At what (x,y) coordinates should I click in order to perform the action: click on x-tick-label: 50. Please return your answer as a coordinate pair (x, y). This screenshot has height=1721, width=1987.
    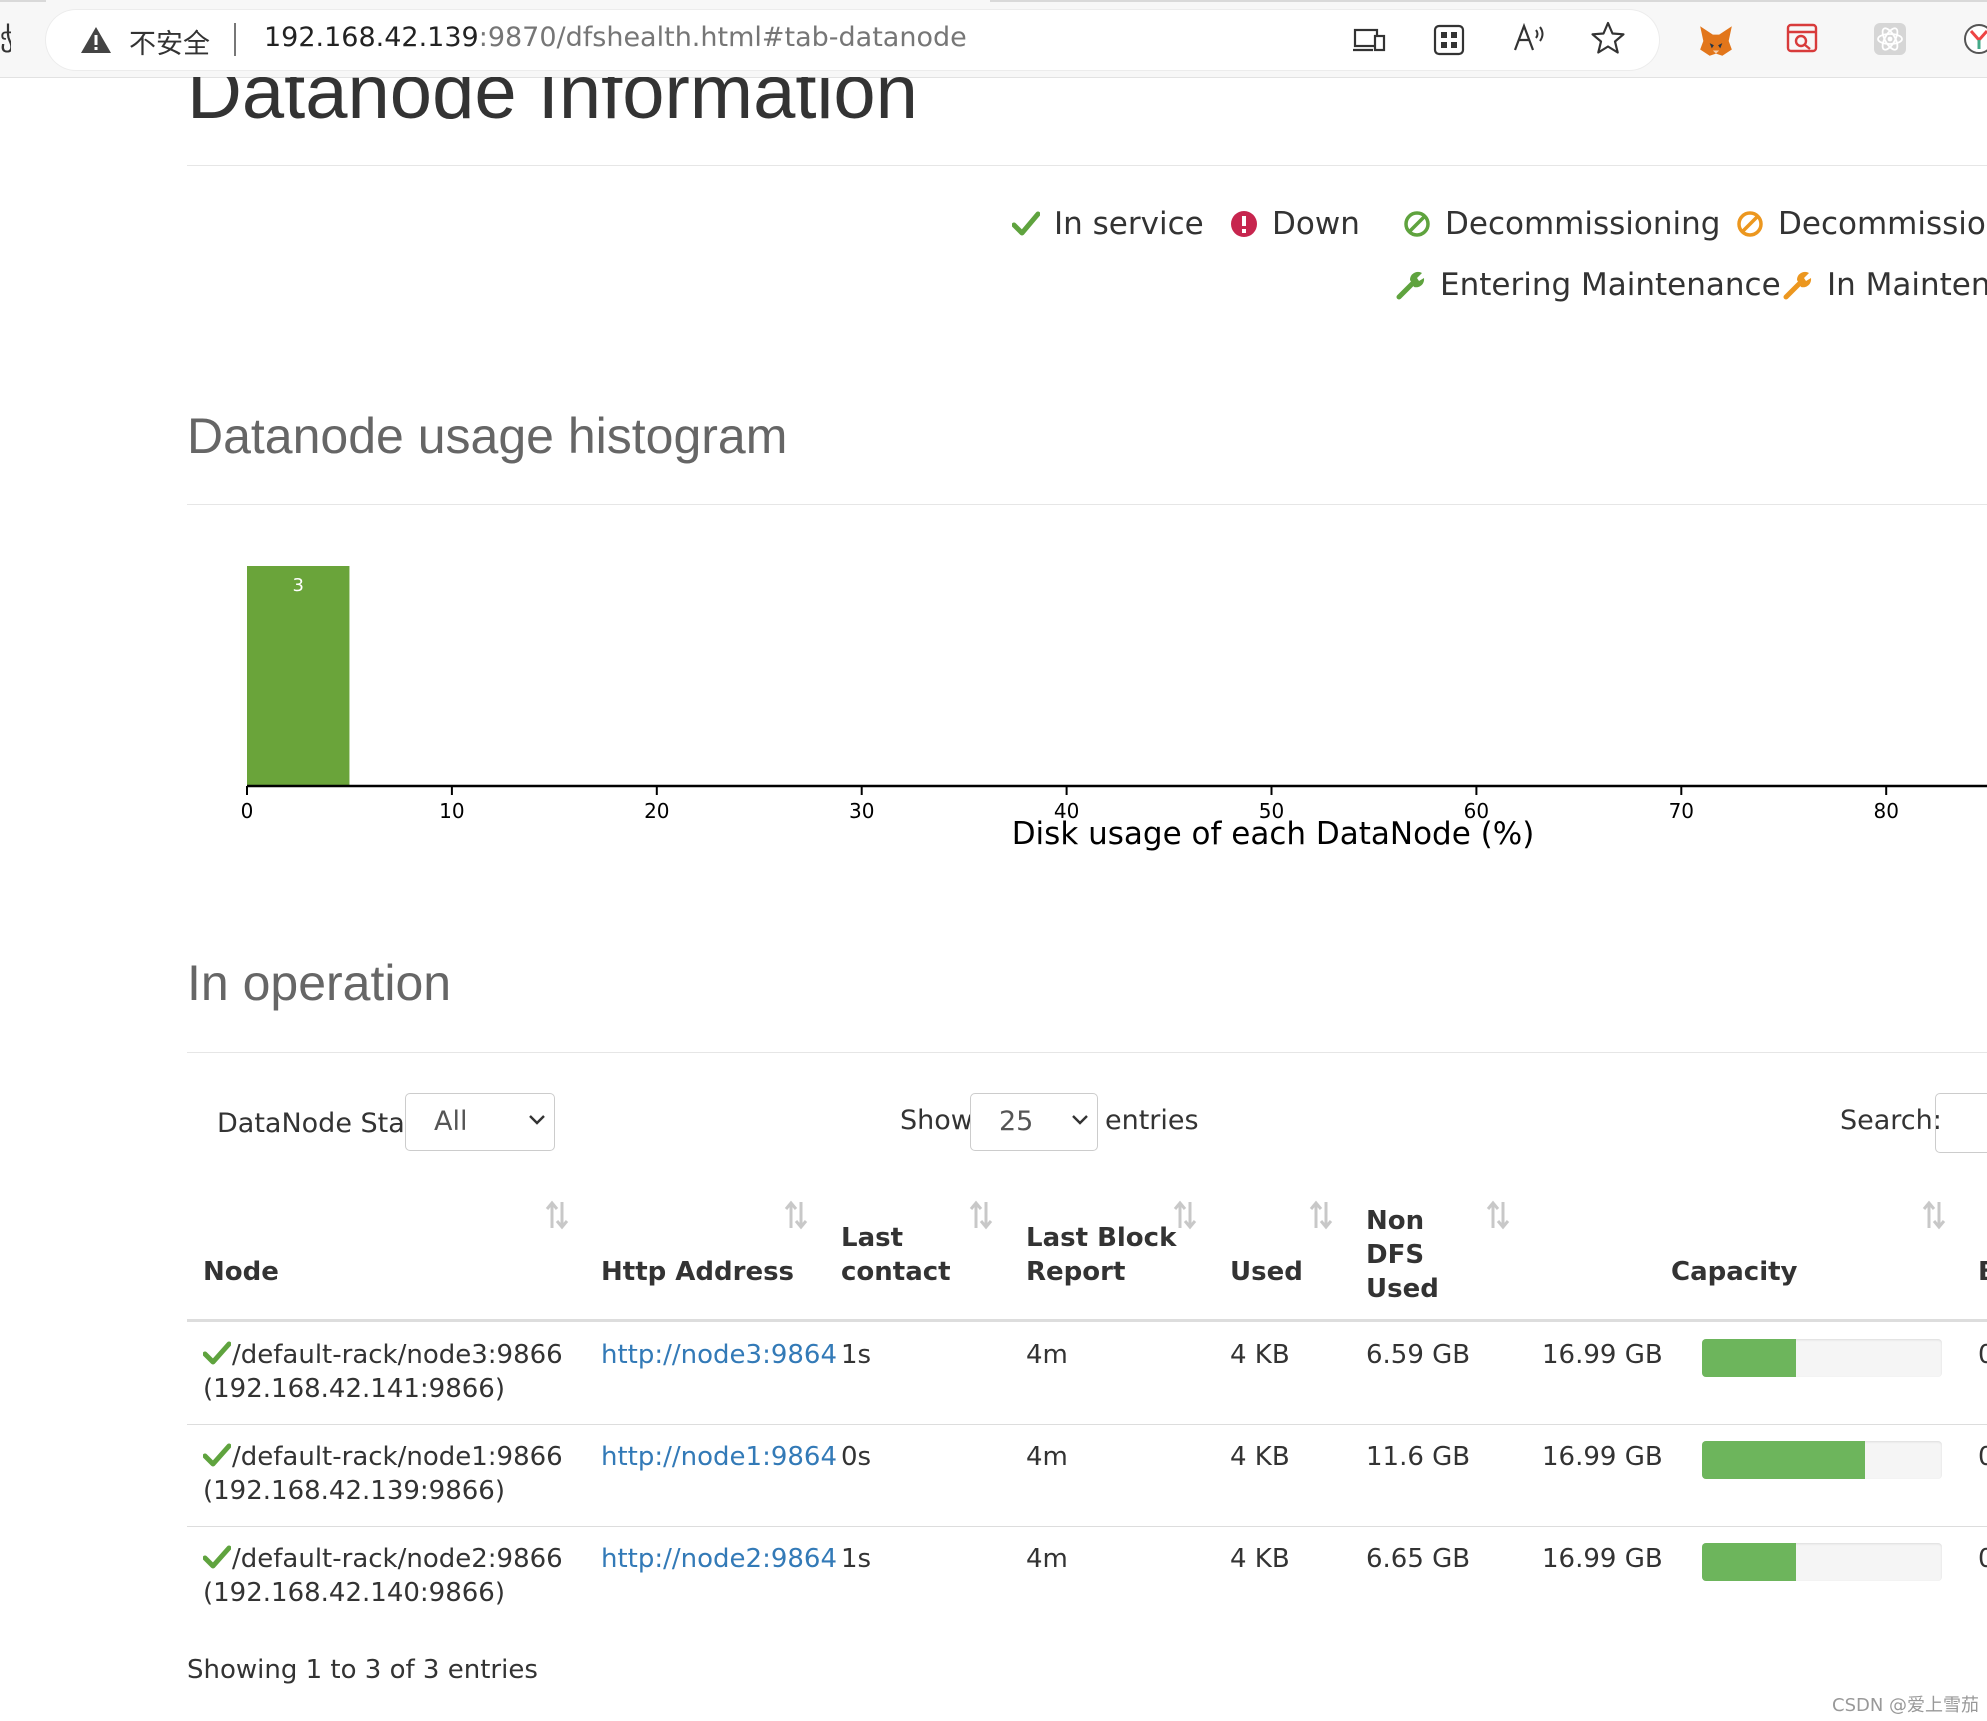
    Looking at the image, I should click on (1271, 811).